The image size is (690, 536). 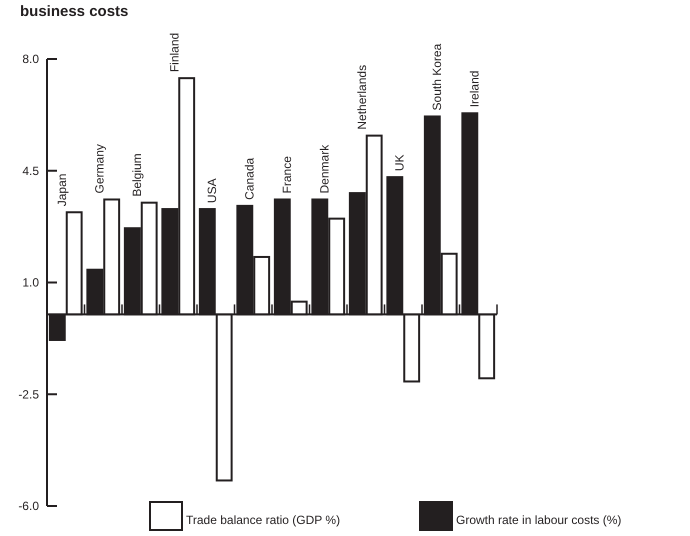 What do you see at coordinates (31, 283) in the screenshot?
I see `y-tick-label: 1.0` at bounding box center [31, 283].